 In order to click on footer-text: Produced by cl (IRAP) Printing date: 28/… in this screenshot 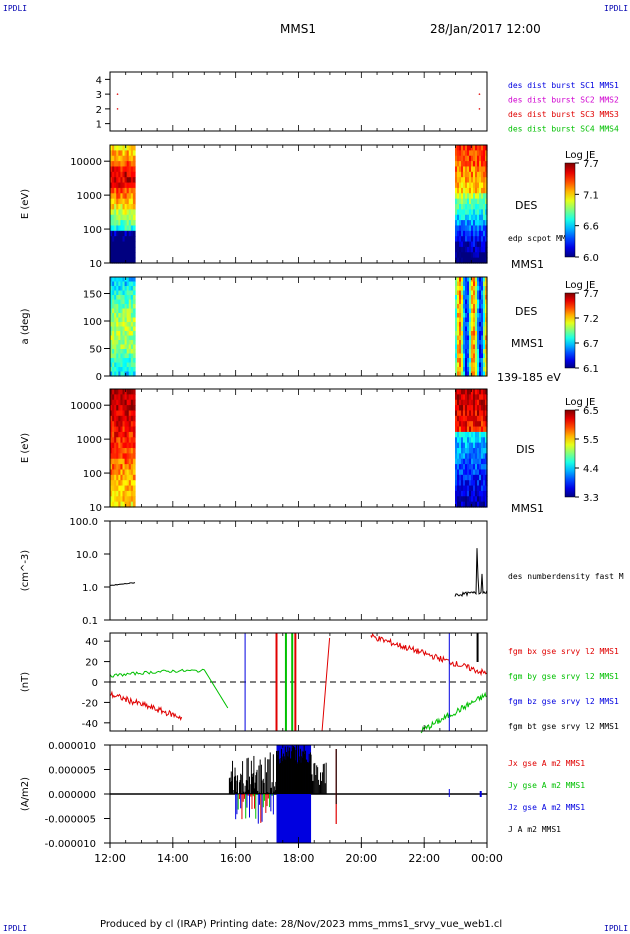, I will do `click(301, 924)`.